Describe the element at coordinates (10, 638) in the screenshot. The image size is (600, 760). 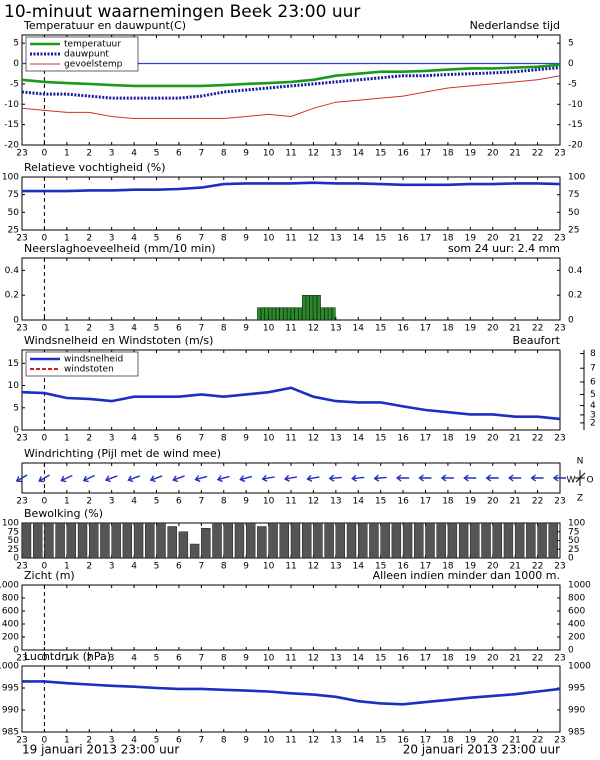
I see `y-tick-label: 200` at that location.